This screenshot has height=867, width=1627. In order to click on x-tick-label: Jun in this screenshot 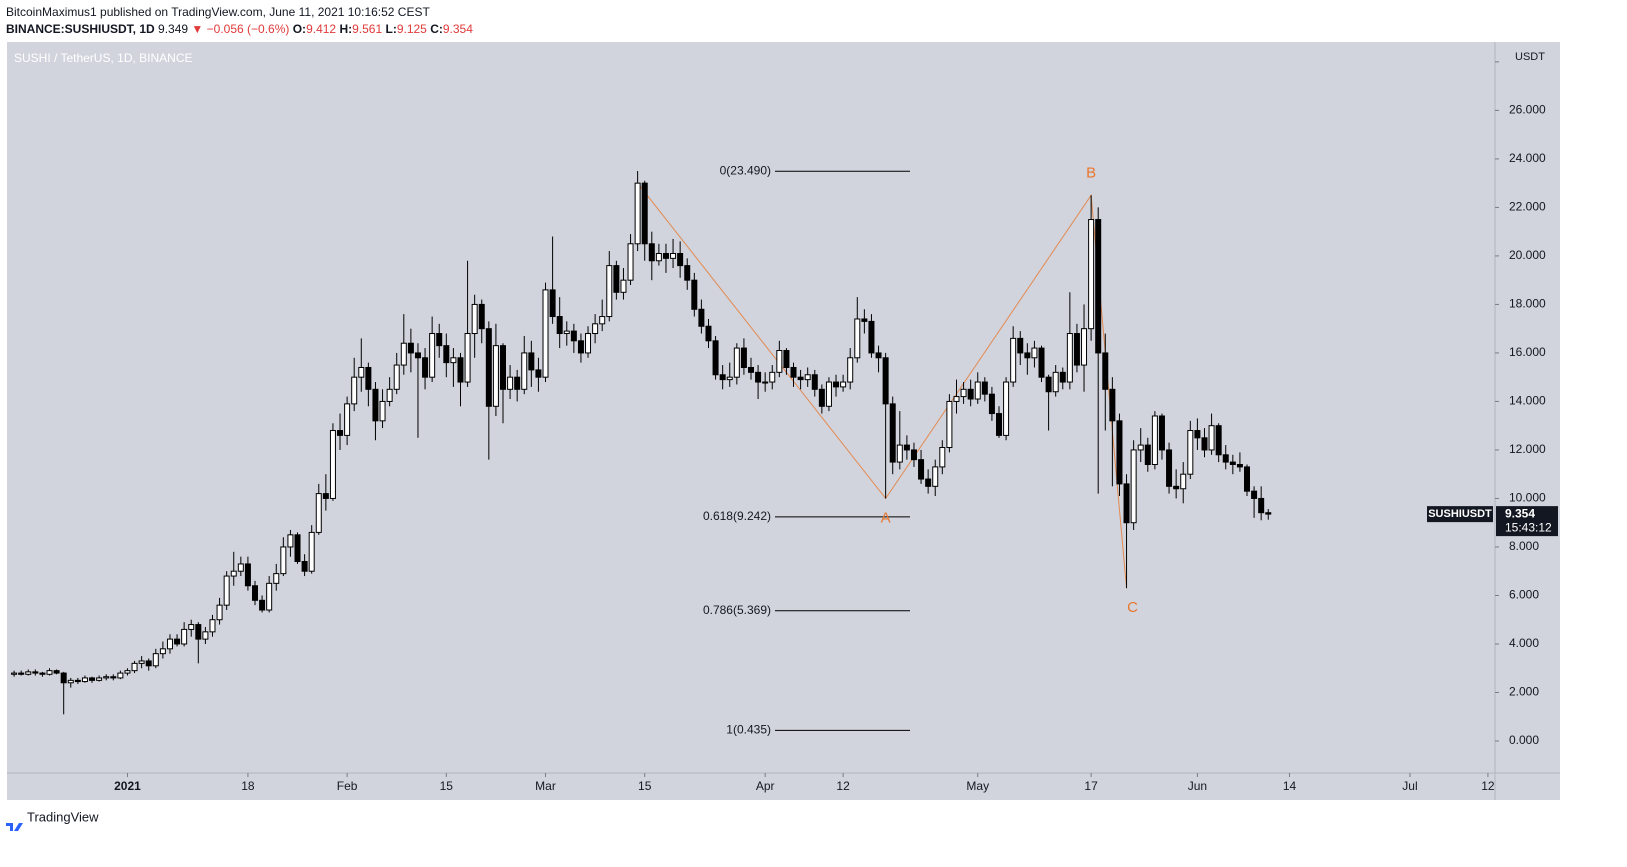, I will do `click(1197, 786)`.